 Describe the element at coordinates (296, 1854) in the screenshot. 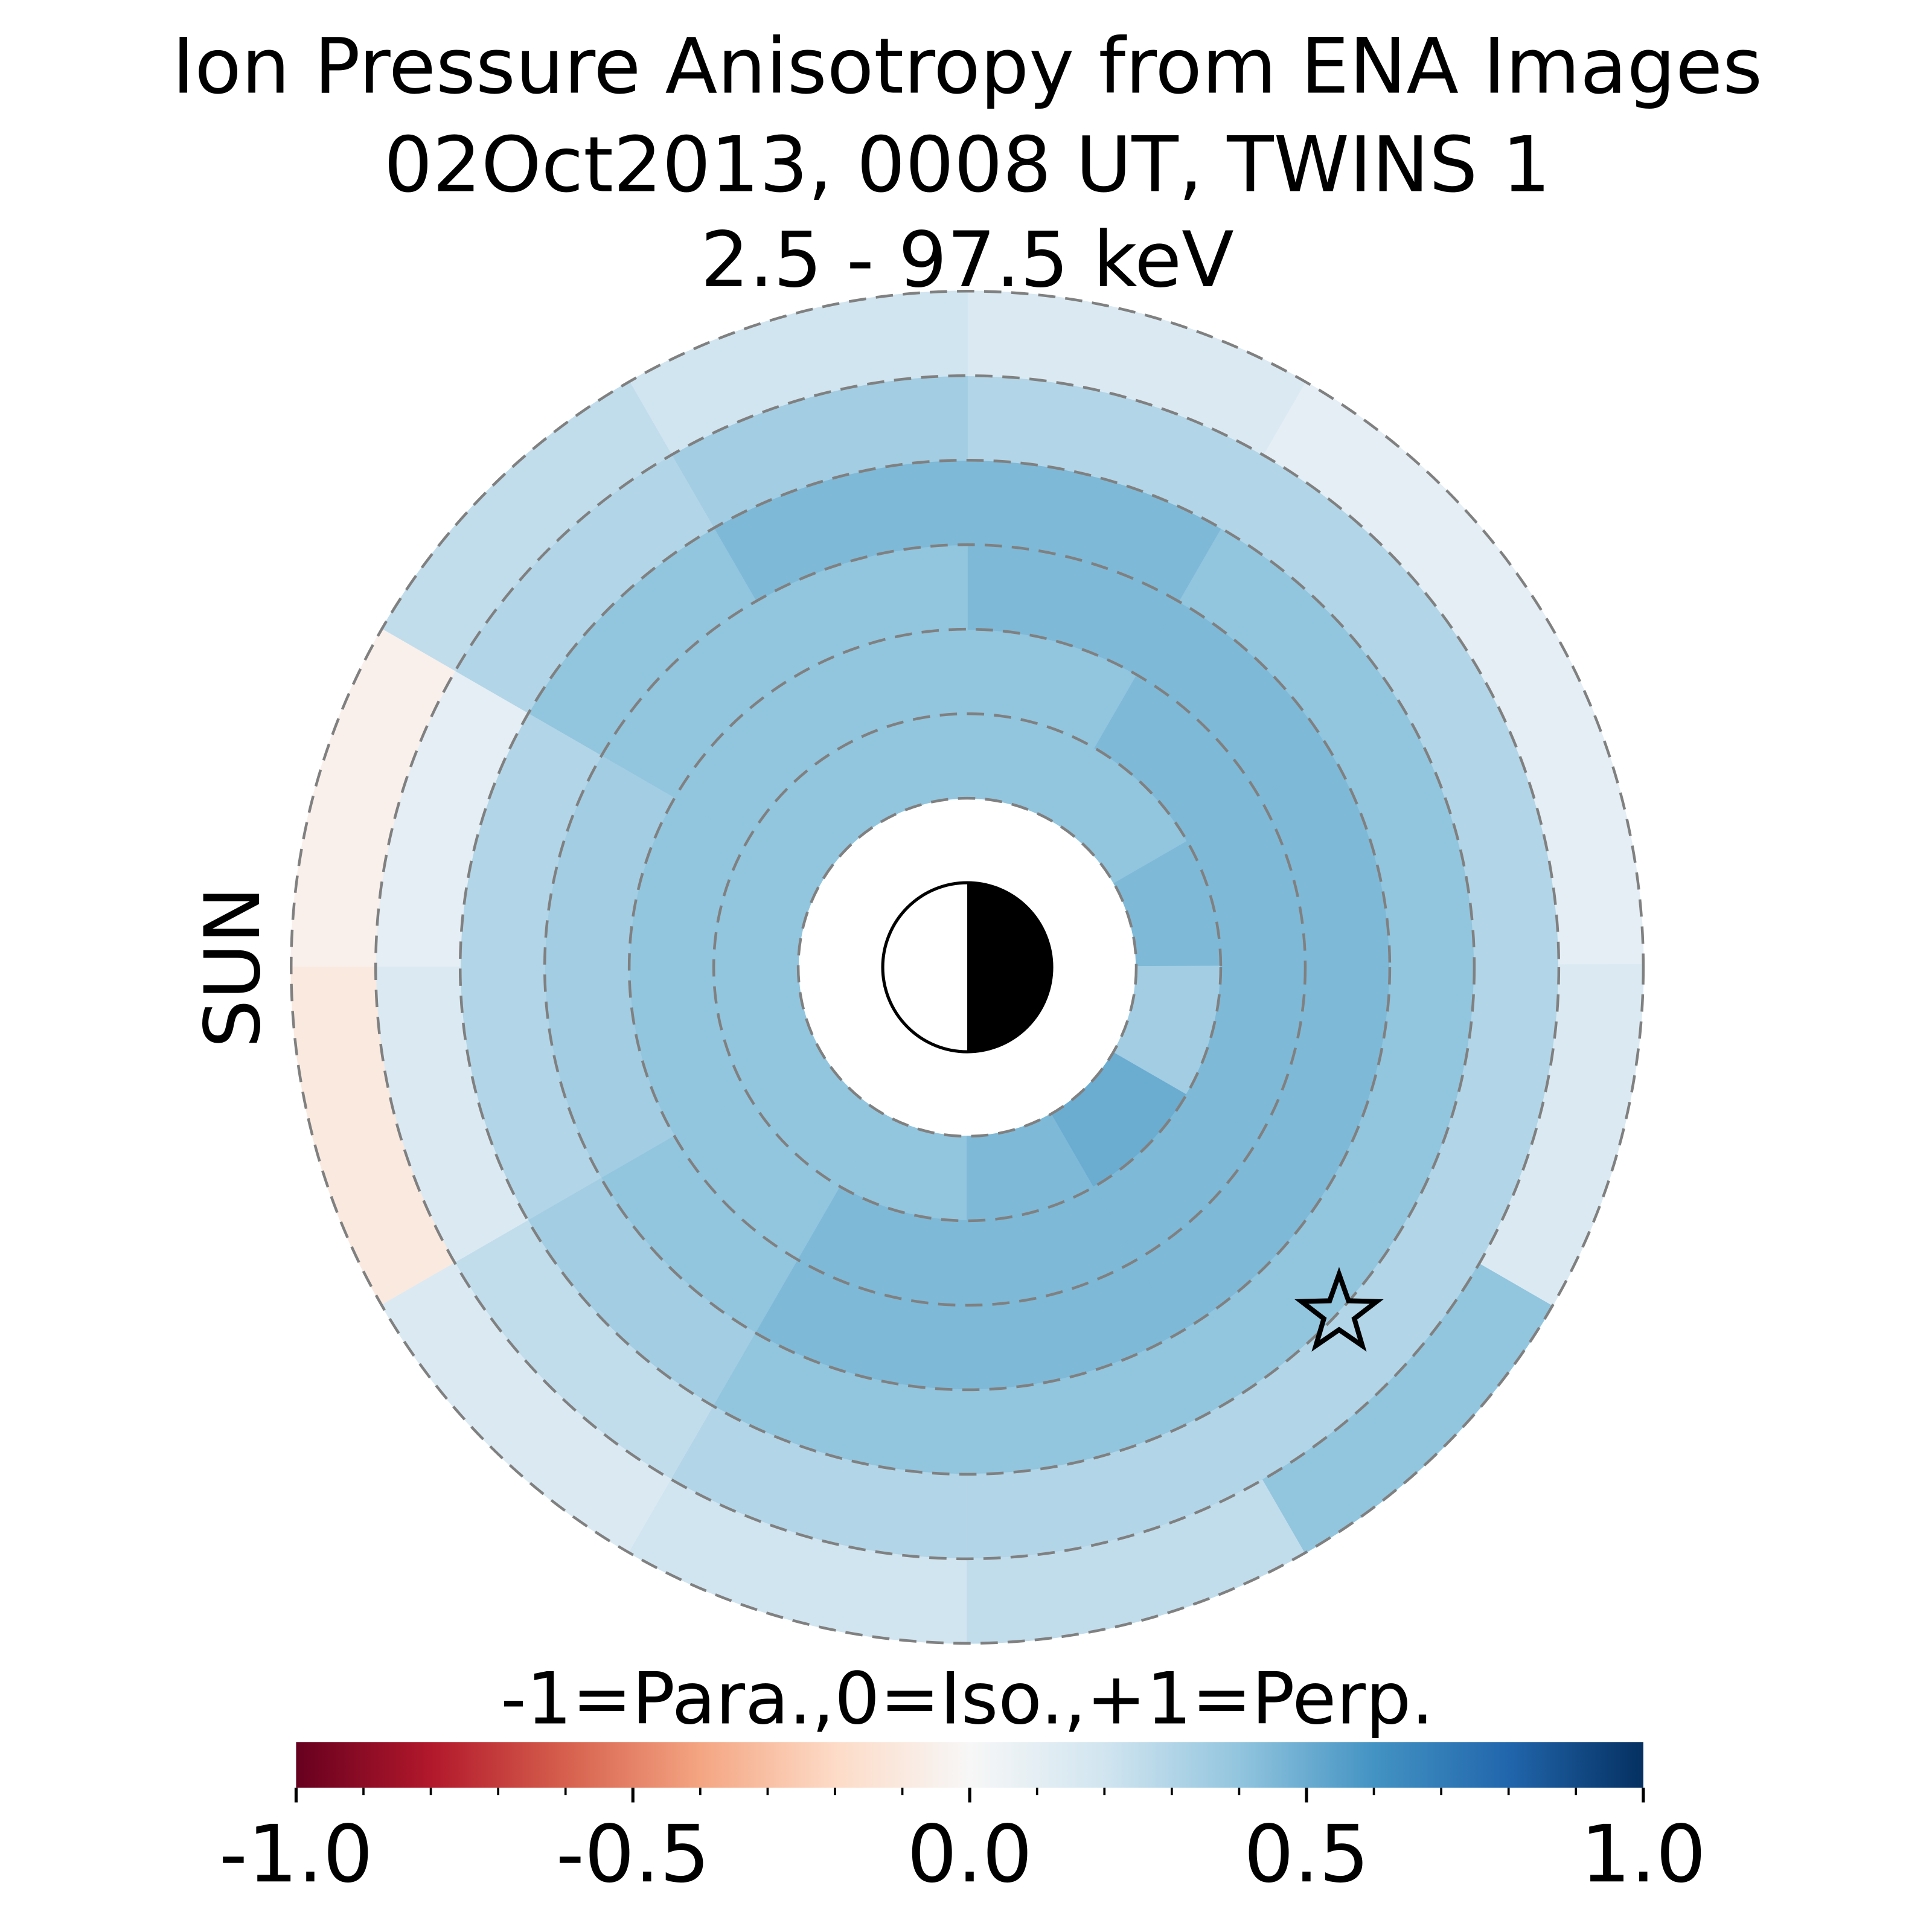

I see `colorbar-tick-label: -1.0` at that location.